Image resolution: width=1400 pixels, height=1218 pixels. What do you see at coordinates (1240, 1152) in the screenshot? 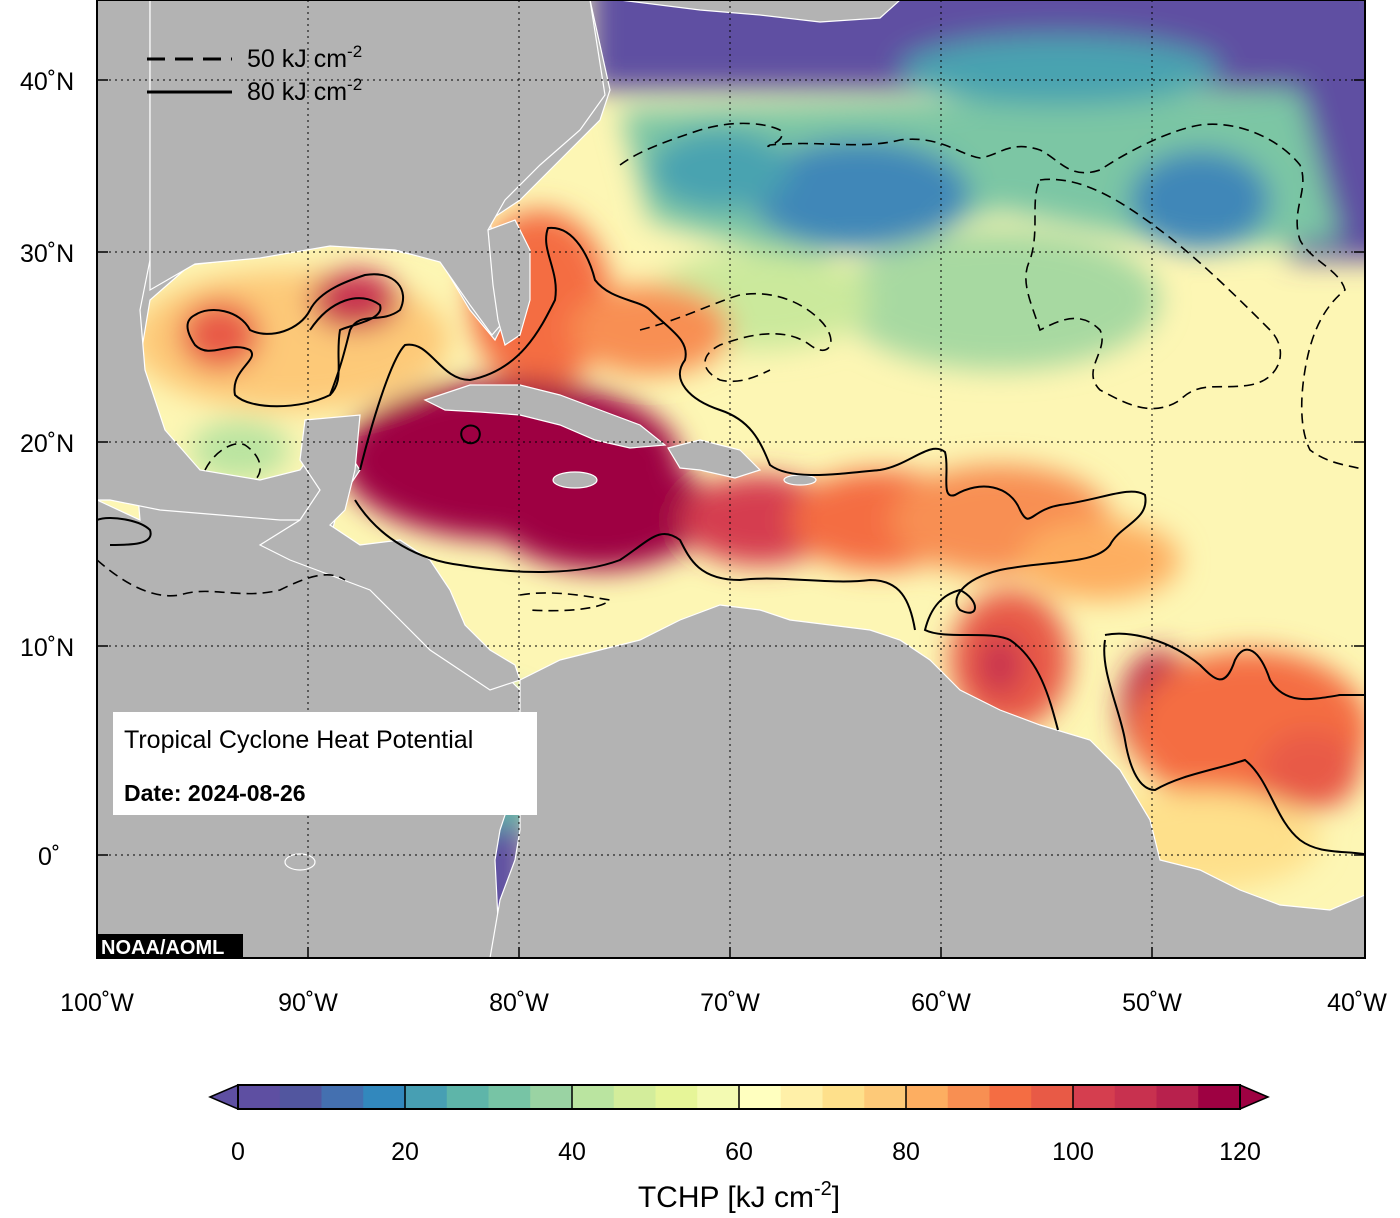
I see `colorbar-tick-label: 120` at bounding box center [1240, 1152].